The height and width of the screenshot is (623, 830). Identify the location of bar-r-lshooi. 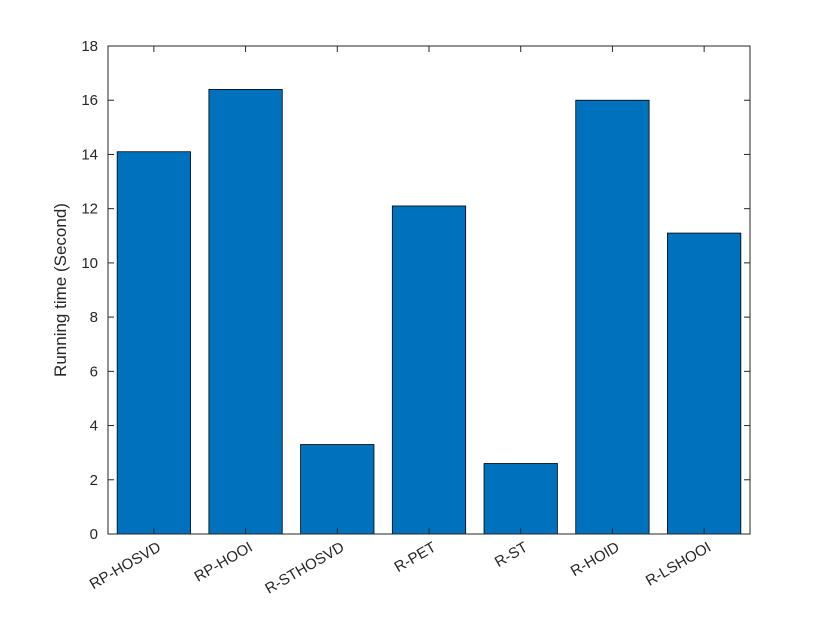
(704, 383).